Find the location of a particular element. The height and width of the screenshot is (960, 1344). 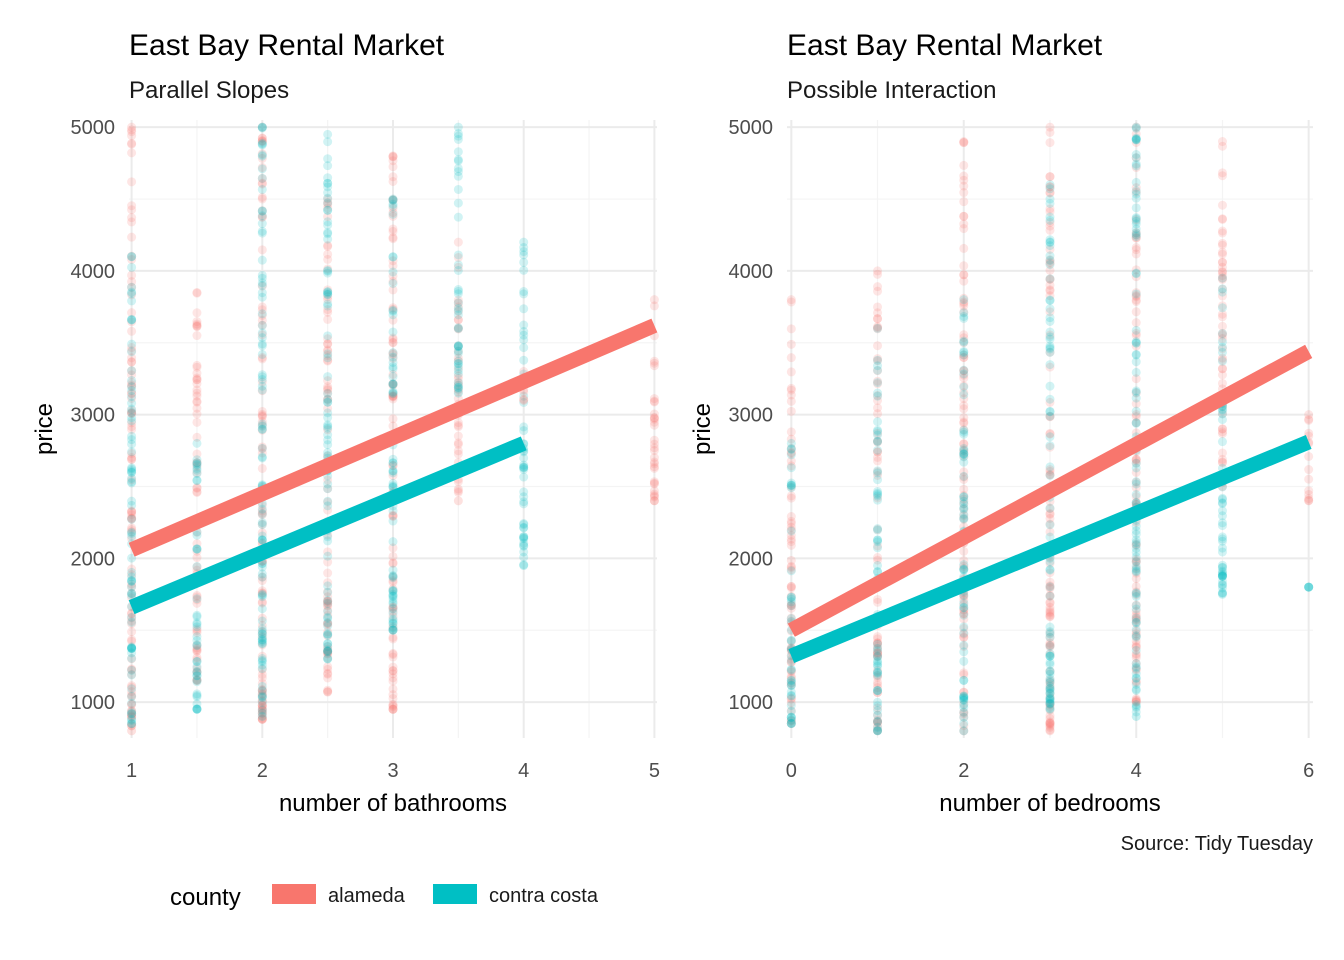

fit-line-contra-costa is located at coordinates (327, 525).